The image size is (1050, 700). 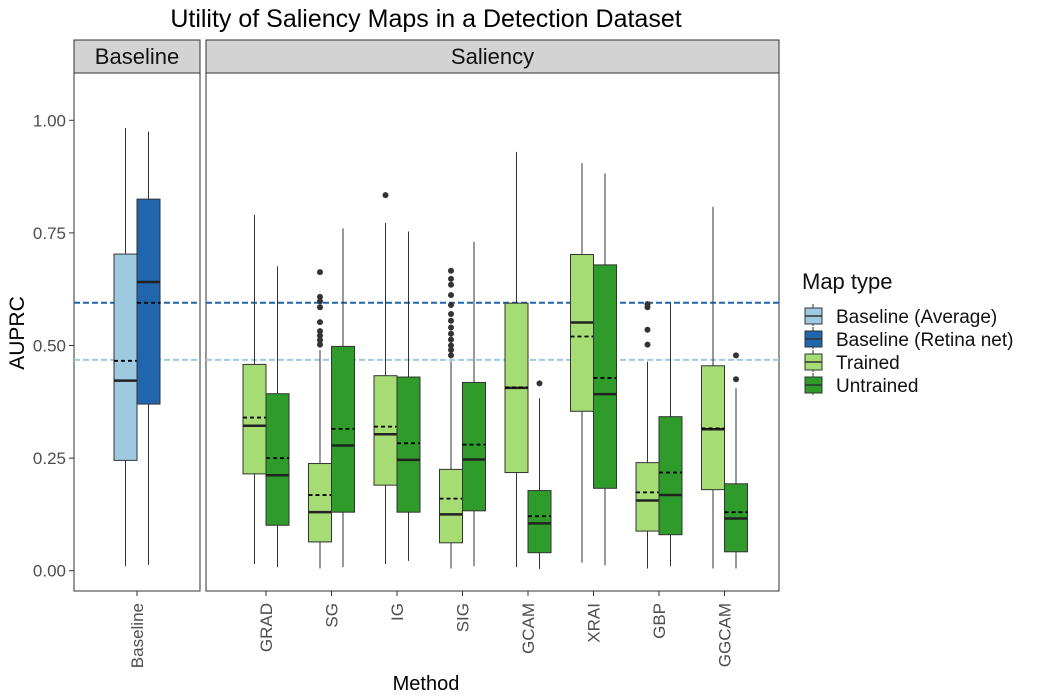 I want to click on box-gbp-untrained, so click(x=670, y=434).